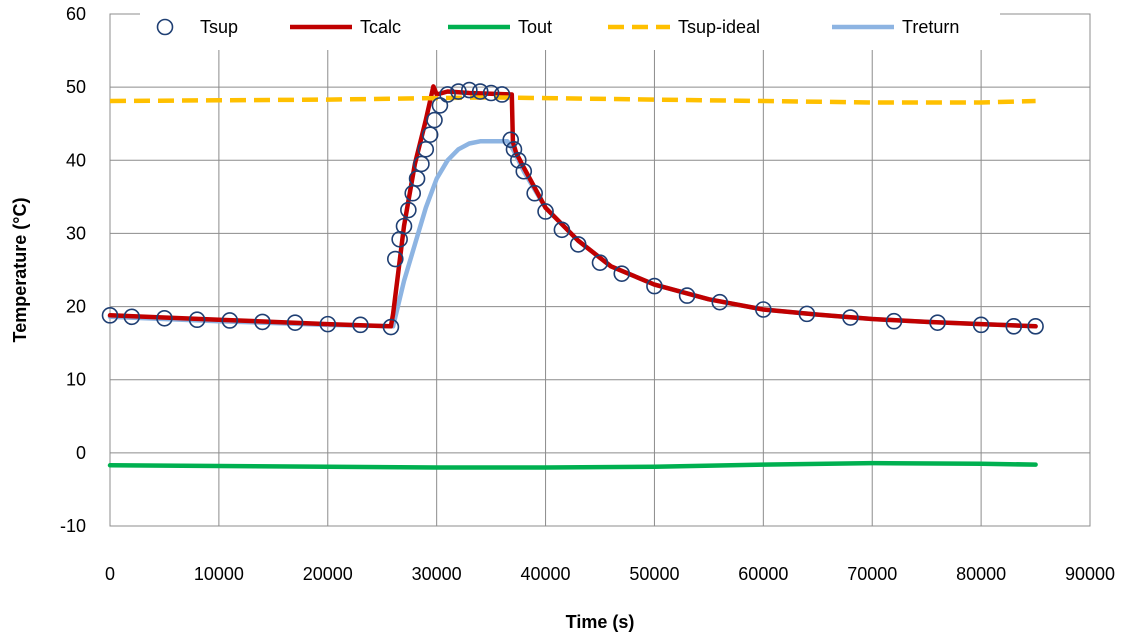  I want to click on x-tick-label: 10000, so click(219, 574).